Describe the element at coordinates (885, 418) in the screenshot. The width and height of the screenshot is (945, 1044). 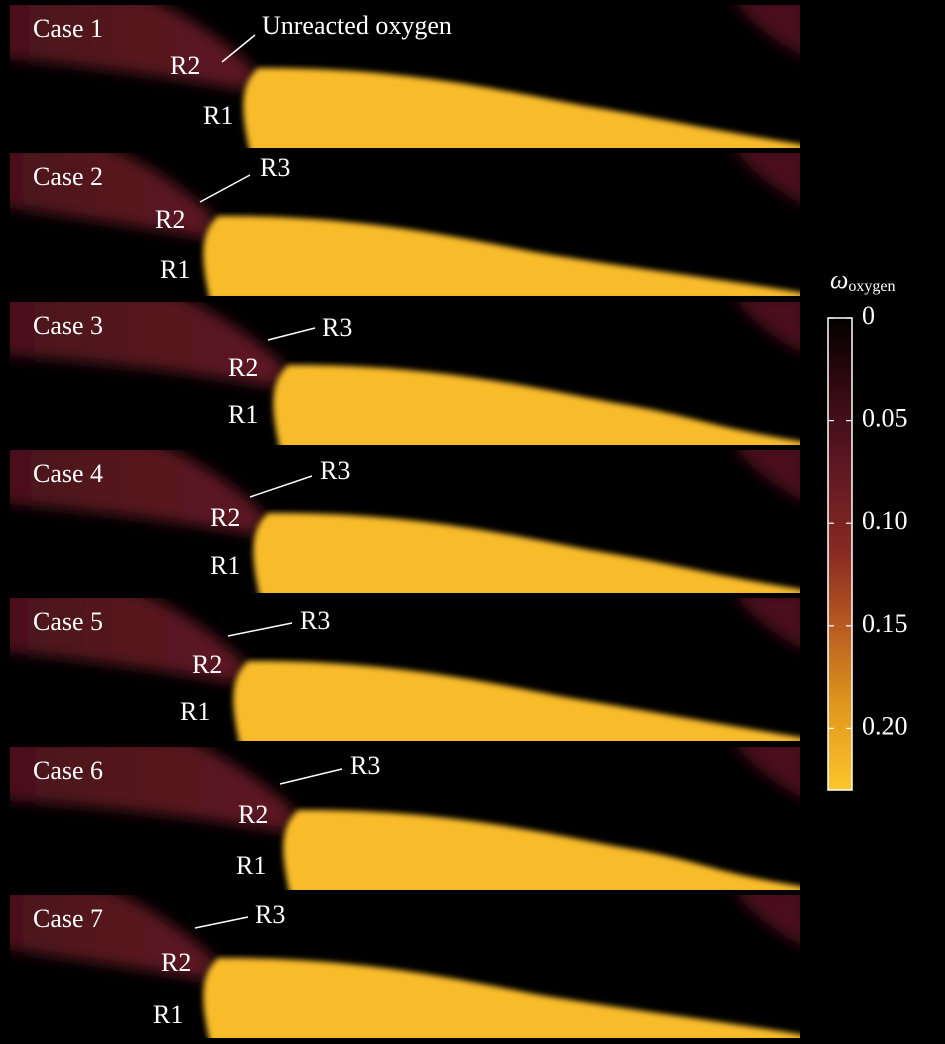
I see `colorbar-tick-label: 0.05` at that location.